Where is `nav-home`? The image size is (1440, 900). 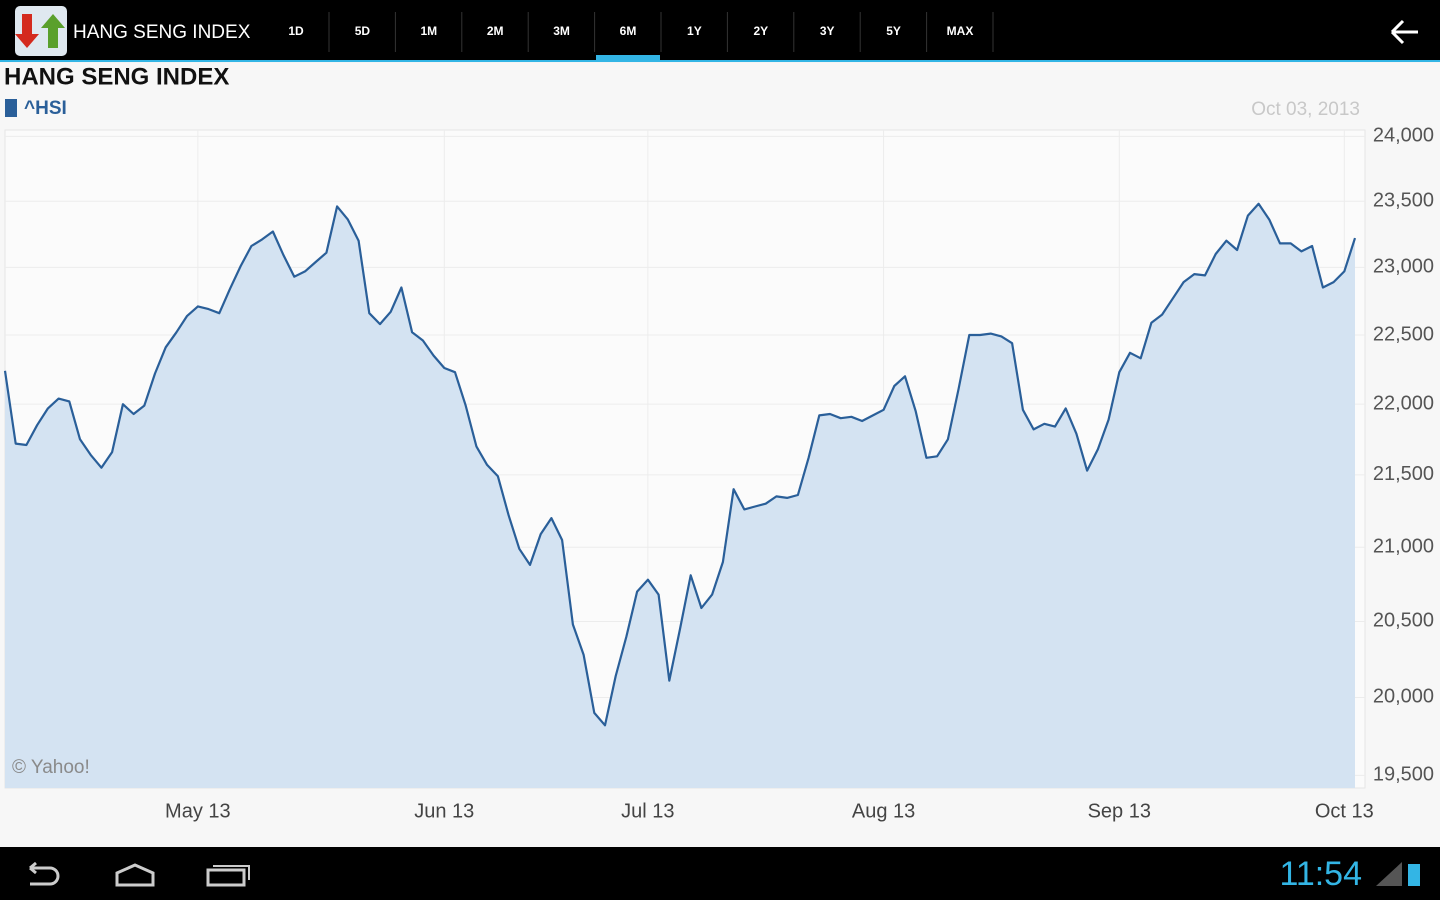 nav-home is located at coordinates (135, 875).